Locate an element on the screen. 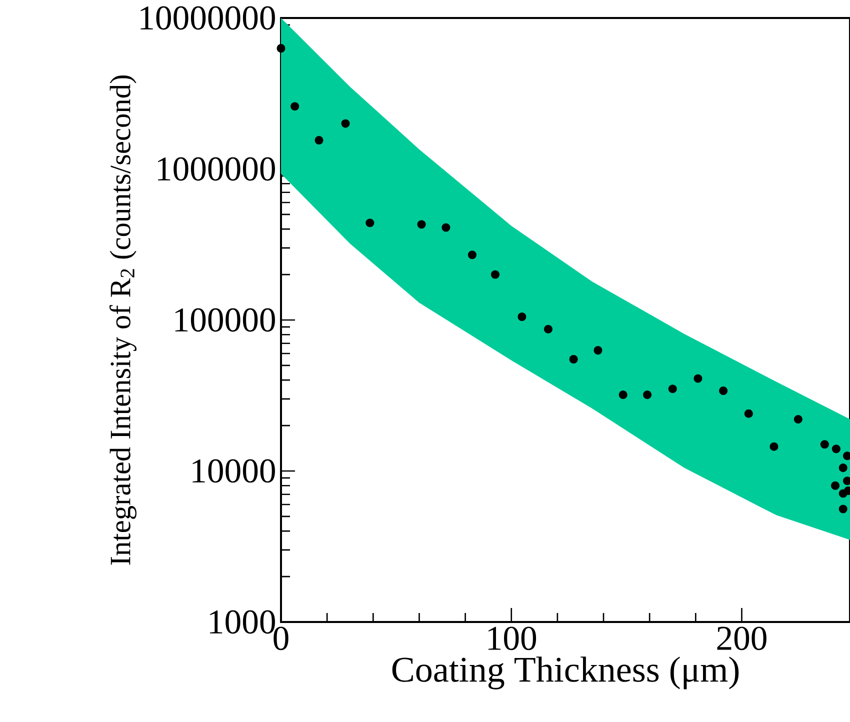 This screenshot has width=850, height=722. y-axis-title: Integrated Intensity of R$_{2}$ (counts/second) is located at coordinates (122, 320).